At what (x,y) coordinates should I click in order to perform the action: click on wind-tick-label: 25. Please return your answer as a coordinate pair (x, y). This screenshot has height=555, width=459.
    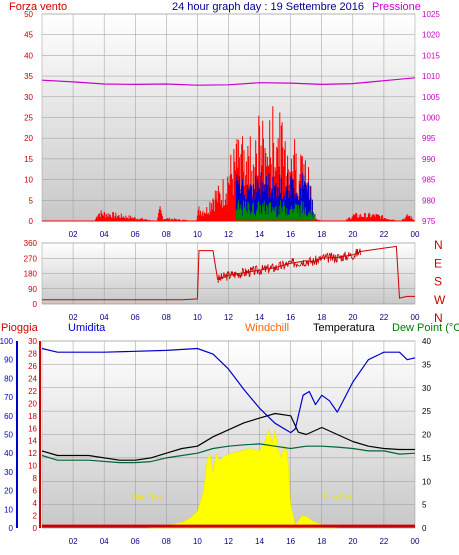
    Looking at the image, I should click on (28, 118).